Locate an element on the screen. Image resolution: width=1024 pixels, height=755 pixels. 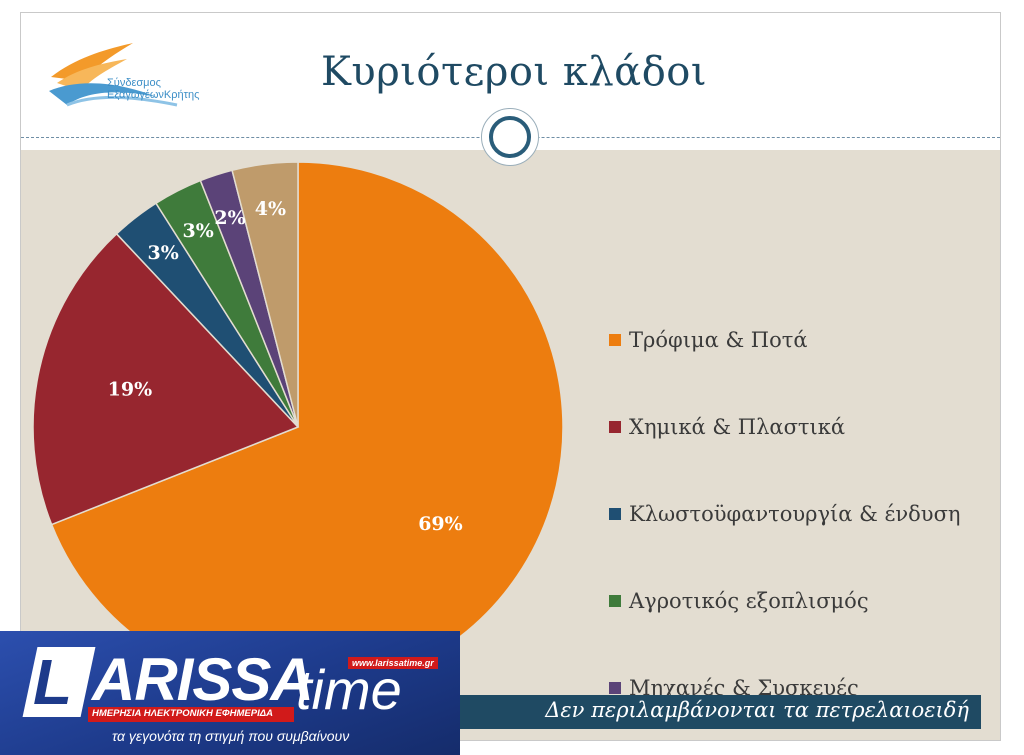
ring-ornament-icon is located at coordinates (510, 137).